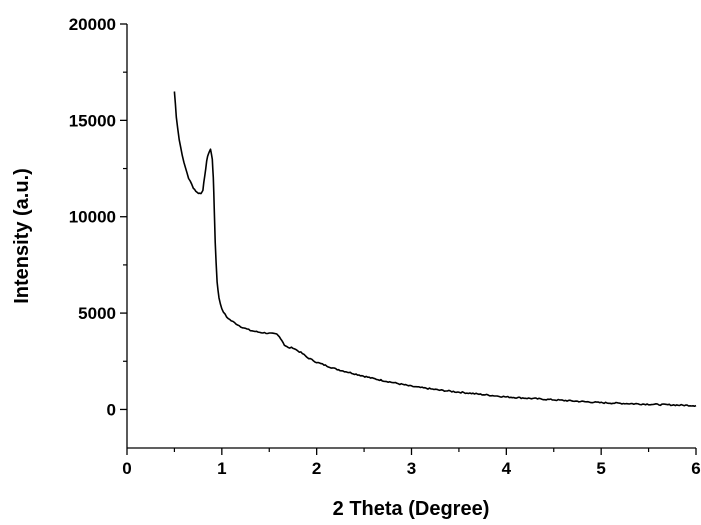  I want to click on y-axis-title: Intensity (a.u.), so click(22, 236).